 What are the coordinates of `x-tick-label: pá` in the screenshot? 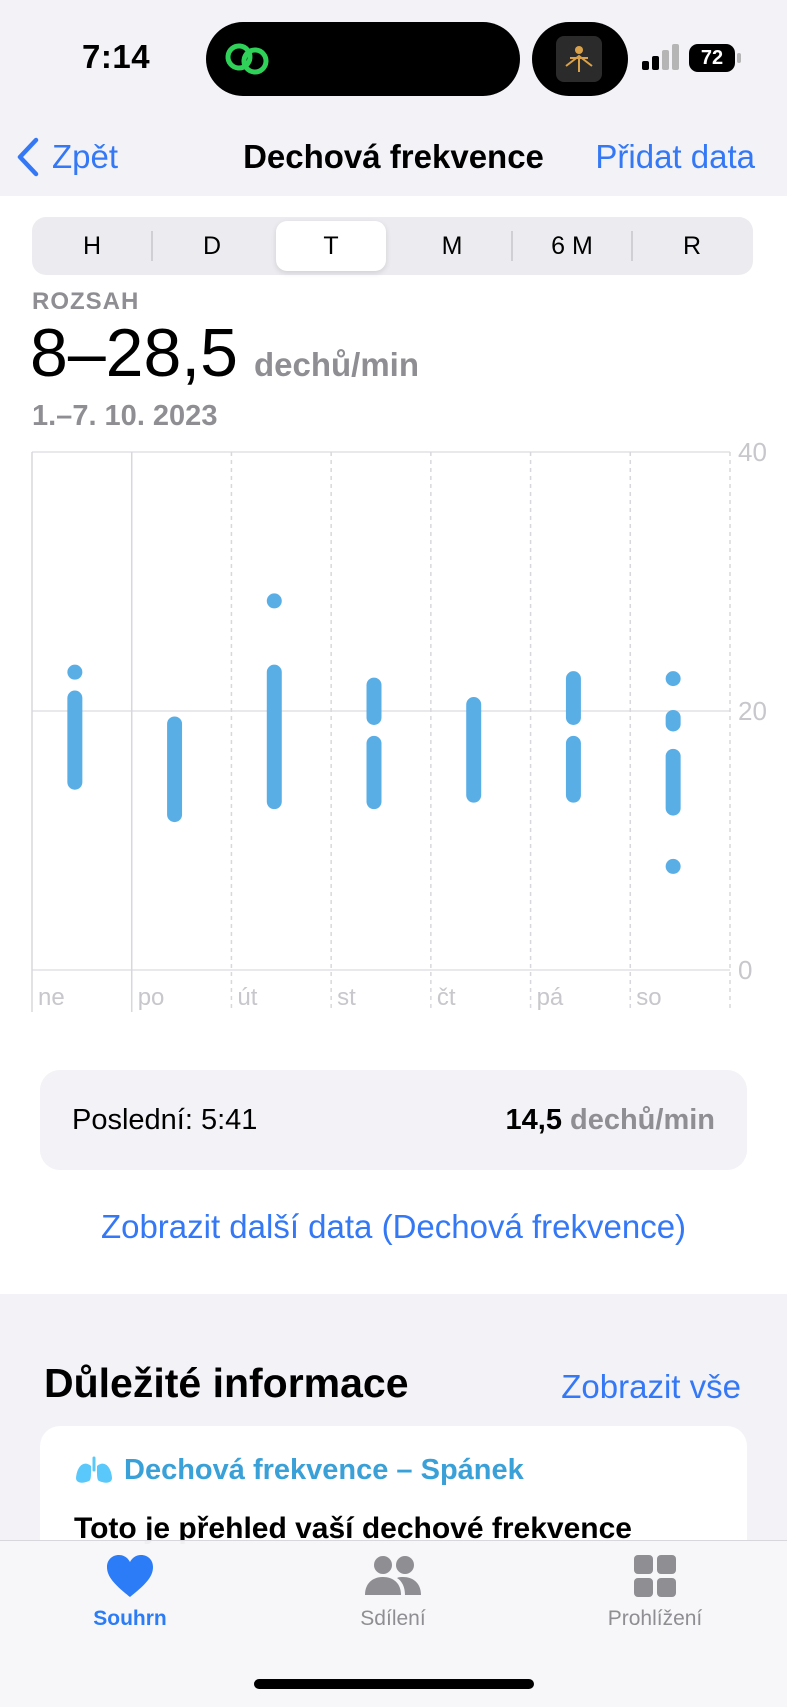 It's located at (550, 997).